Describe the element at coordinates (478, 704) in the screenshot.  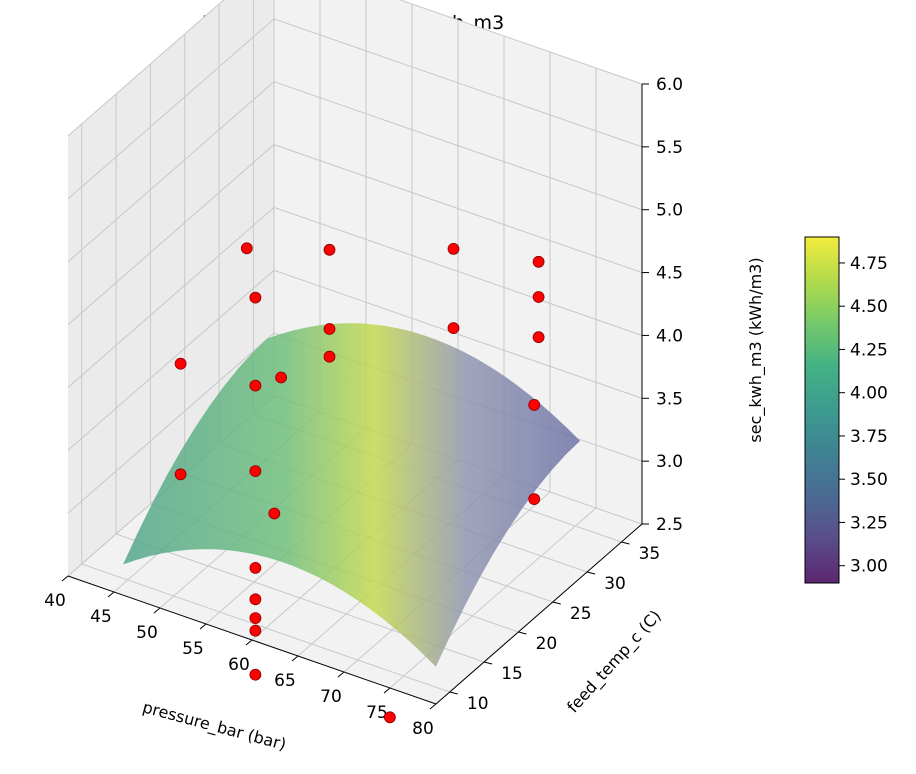
I see `y-tick-label: 10` at that location.